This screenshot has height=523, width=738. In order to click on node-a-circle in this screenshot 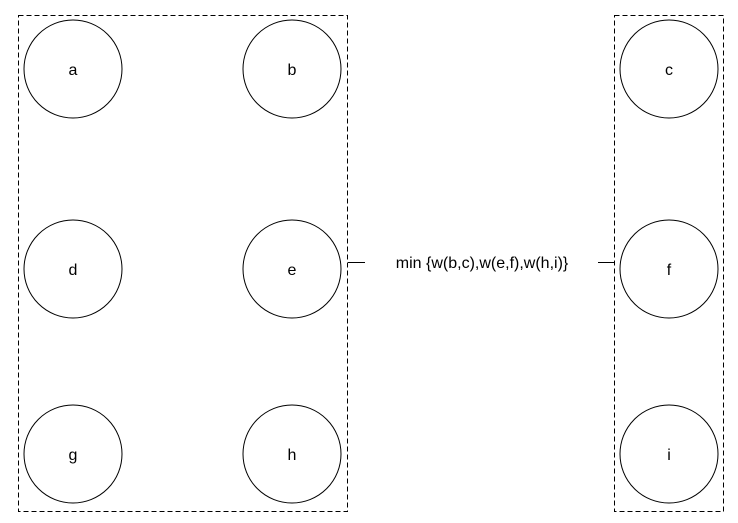, I will do `click(73, 69)`.